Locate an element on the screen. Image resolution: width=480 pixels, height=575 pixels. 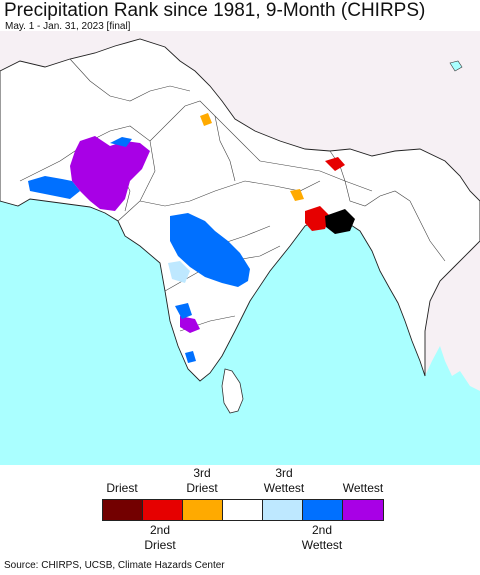
pakistan-wettest-area is located at coordinates (110, 173).